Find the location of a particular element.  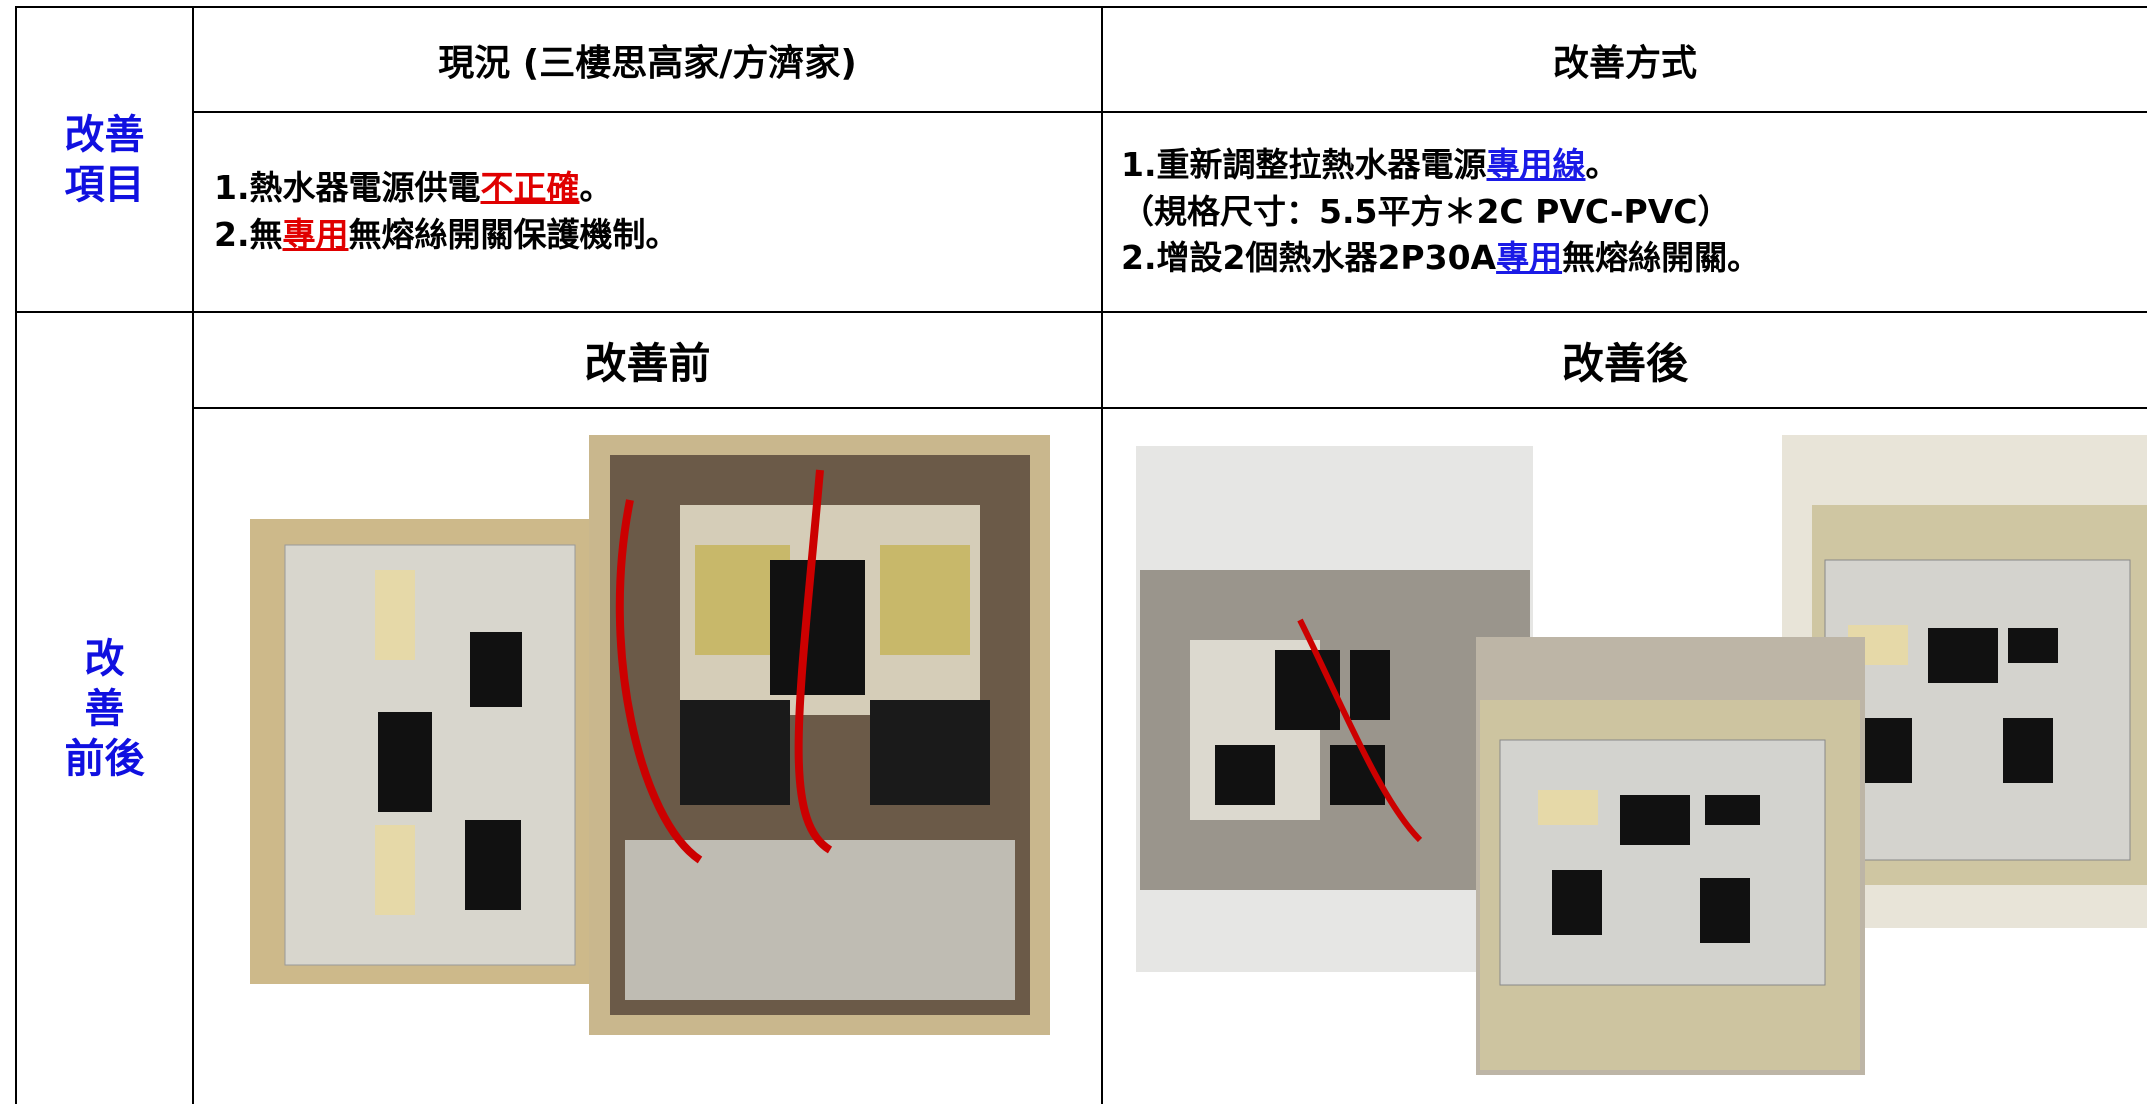

current-status: 1.熱水器電源供電不正確。 2.無專用無熔絲開關保護機制。 is located at coordinates (647, 212).